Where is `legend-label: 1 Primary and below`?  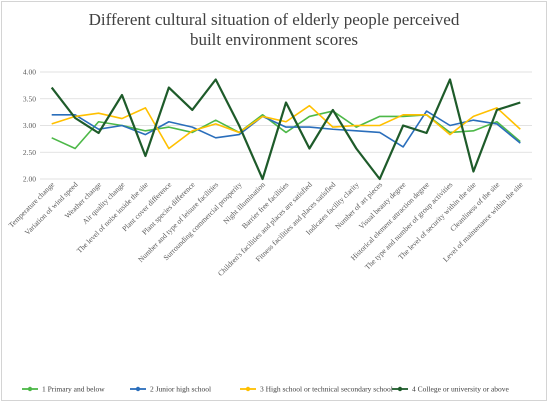
legend-label: 1 Primary and below is located at coordinates (73, 389).